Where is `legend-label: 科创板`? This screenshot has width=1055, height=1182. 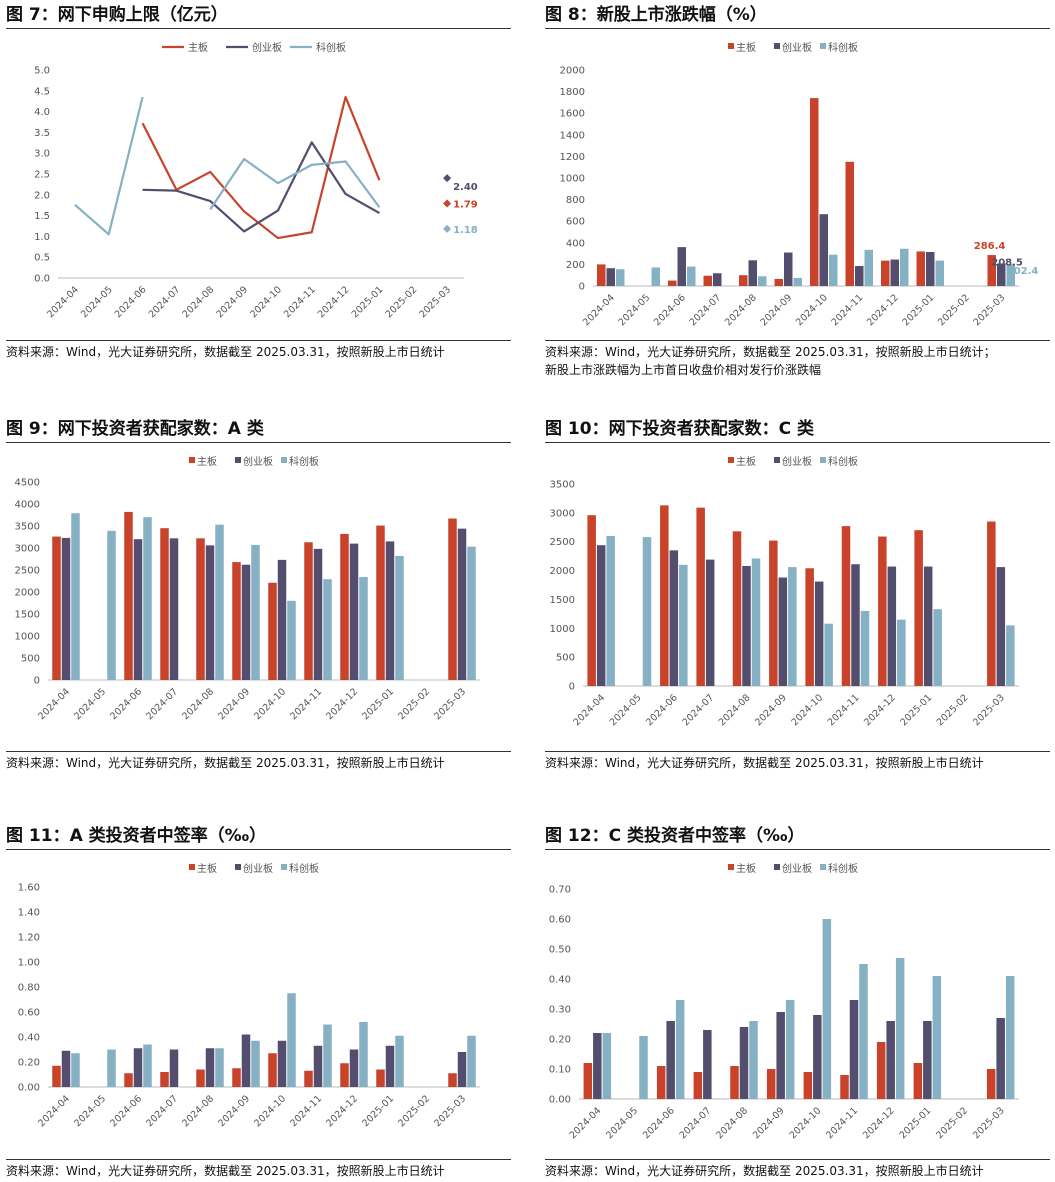
legend-label: 科创板 is located at coordinates (304, 461).